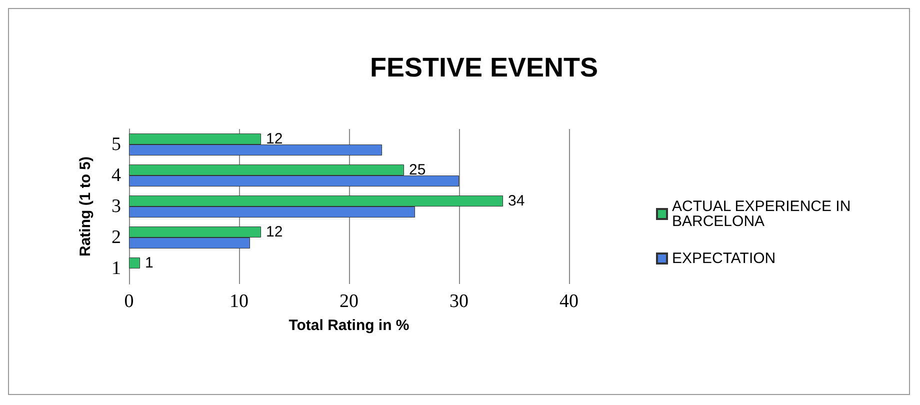 The image size is (920, 405). What do you see at coordinates (116, 237) in the screenshot?
I see `y-tick-label: 2` at bounding box center [116, 237].